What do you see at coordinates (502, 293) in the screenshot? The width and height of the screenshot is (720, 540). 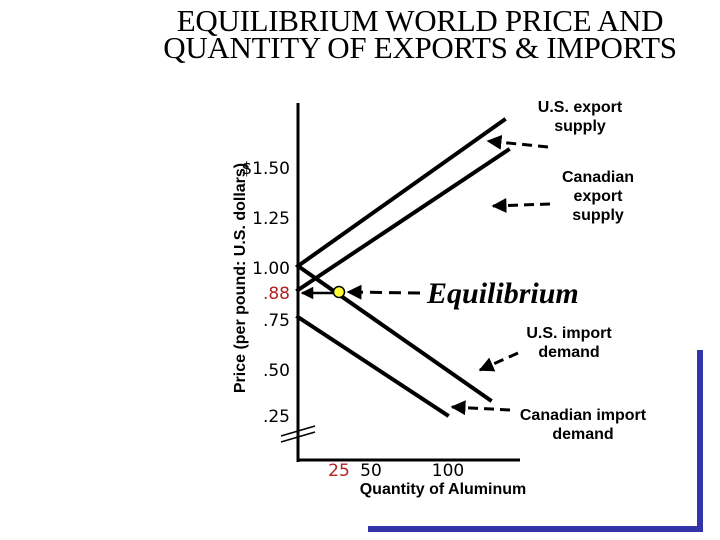 I see `equilibrium-label: Equilibrium` at bounding box center [502, 293].